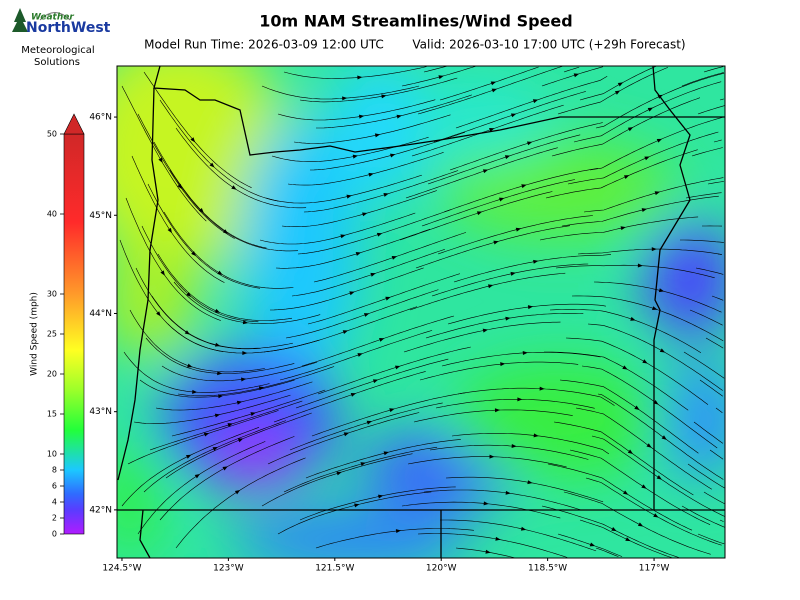  What do you see at coordinates (52, 18) in the screenshot?
I see `logo-top: Weather` at bounding box center [52, 18].